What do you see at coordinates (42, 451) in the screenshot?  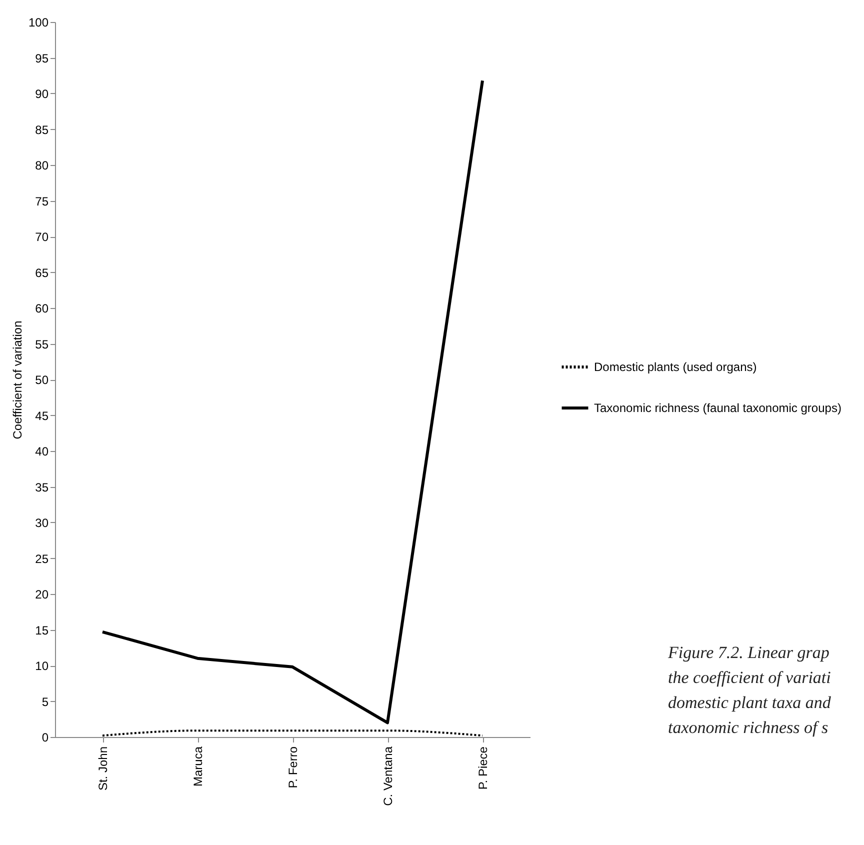 I see `y-tick-label: 40` at bounding box center [42, 451].